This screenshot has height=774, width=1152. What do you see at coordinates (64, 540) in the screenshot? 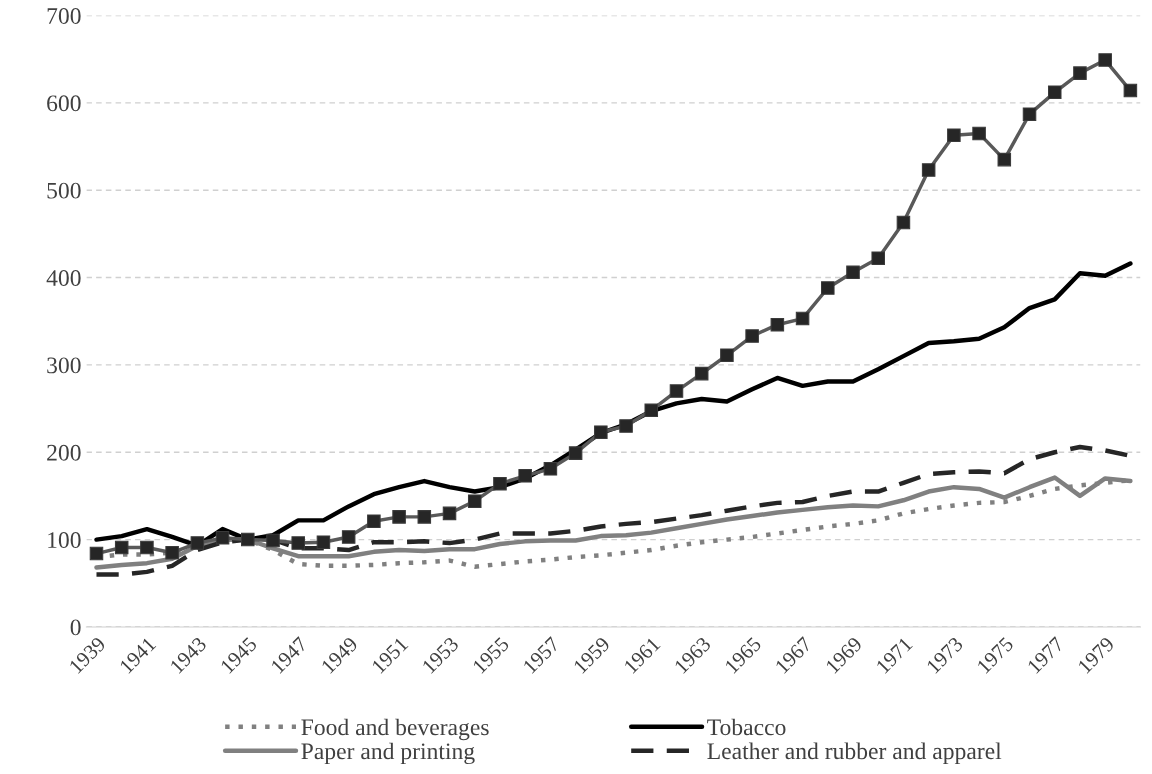
I see `y-tick-label: 100` at bounding box center [64, 540].